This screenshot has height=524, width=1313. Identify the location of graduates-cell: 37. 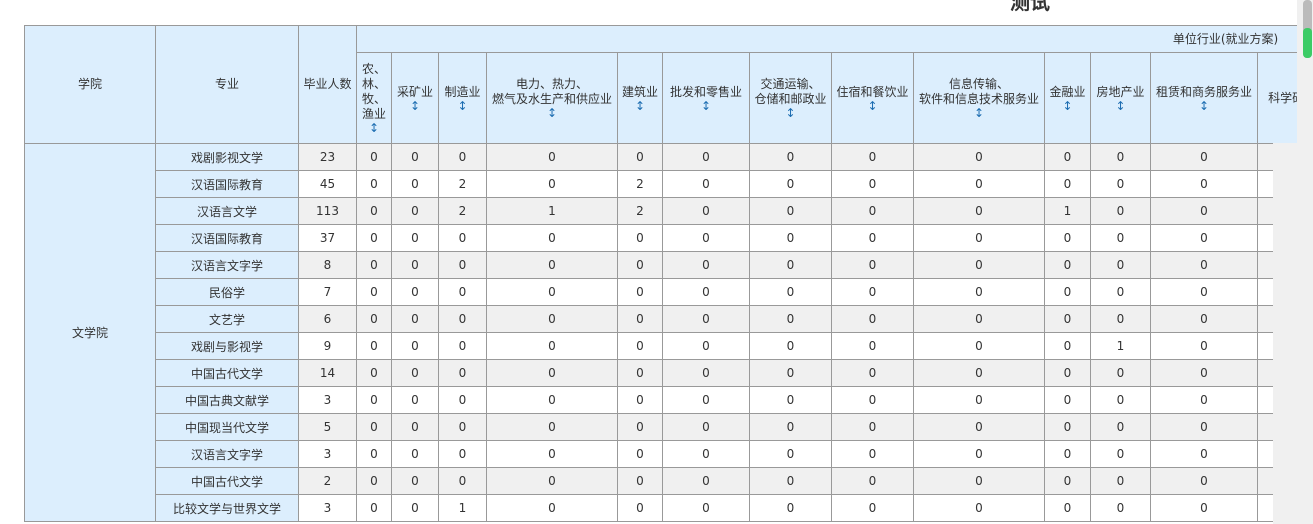
(327, 238).